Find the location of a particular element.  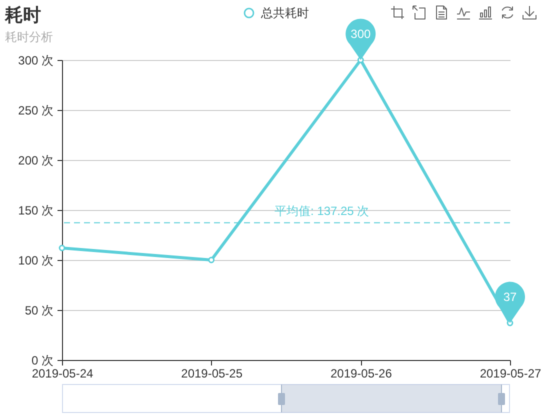

x-tick-label: 2019-05-27 is located at coordinates (511, 373).